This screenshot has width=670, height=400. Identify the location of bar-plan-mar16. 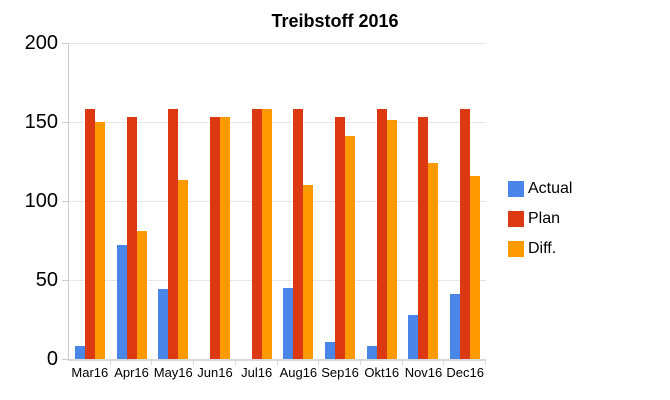
(89, 234).